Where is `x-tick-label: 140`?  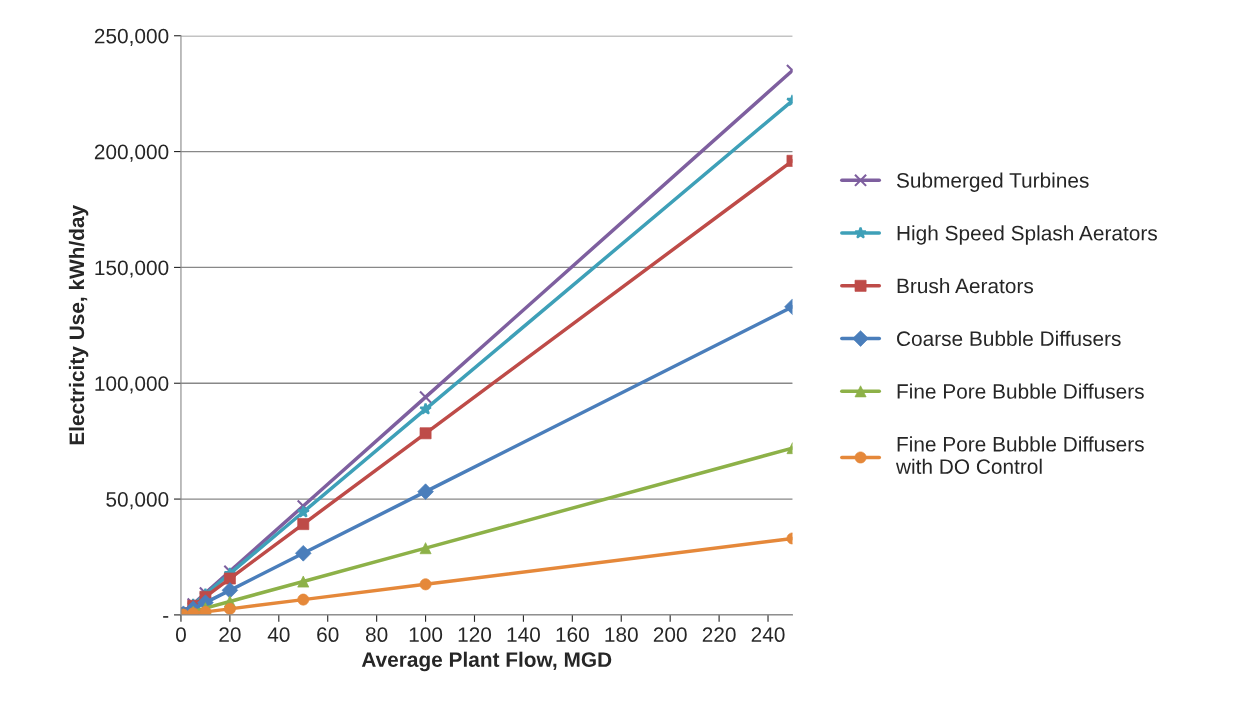 x-tick-label: 140 is located at coordinates (523, 635).